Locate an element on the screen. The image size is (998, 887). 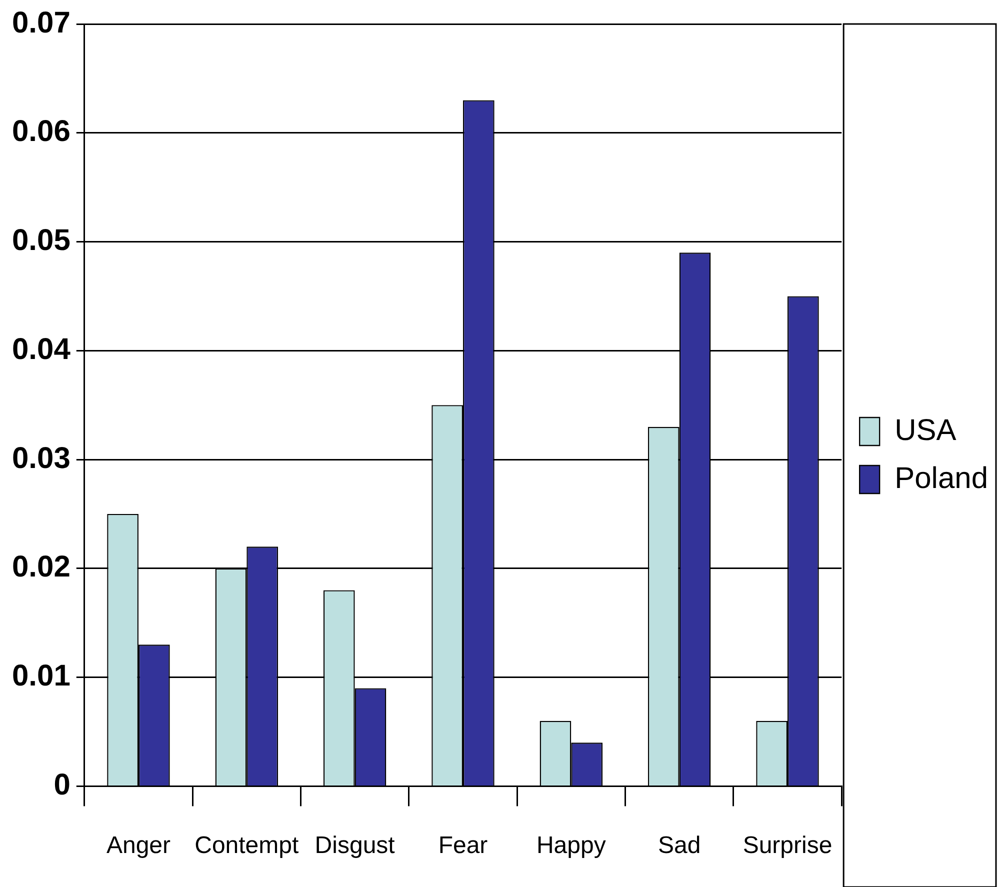
y-tick-label: 0.05 is located at coordinates (41, 241).